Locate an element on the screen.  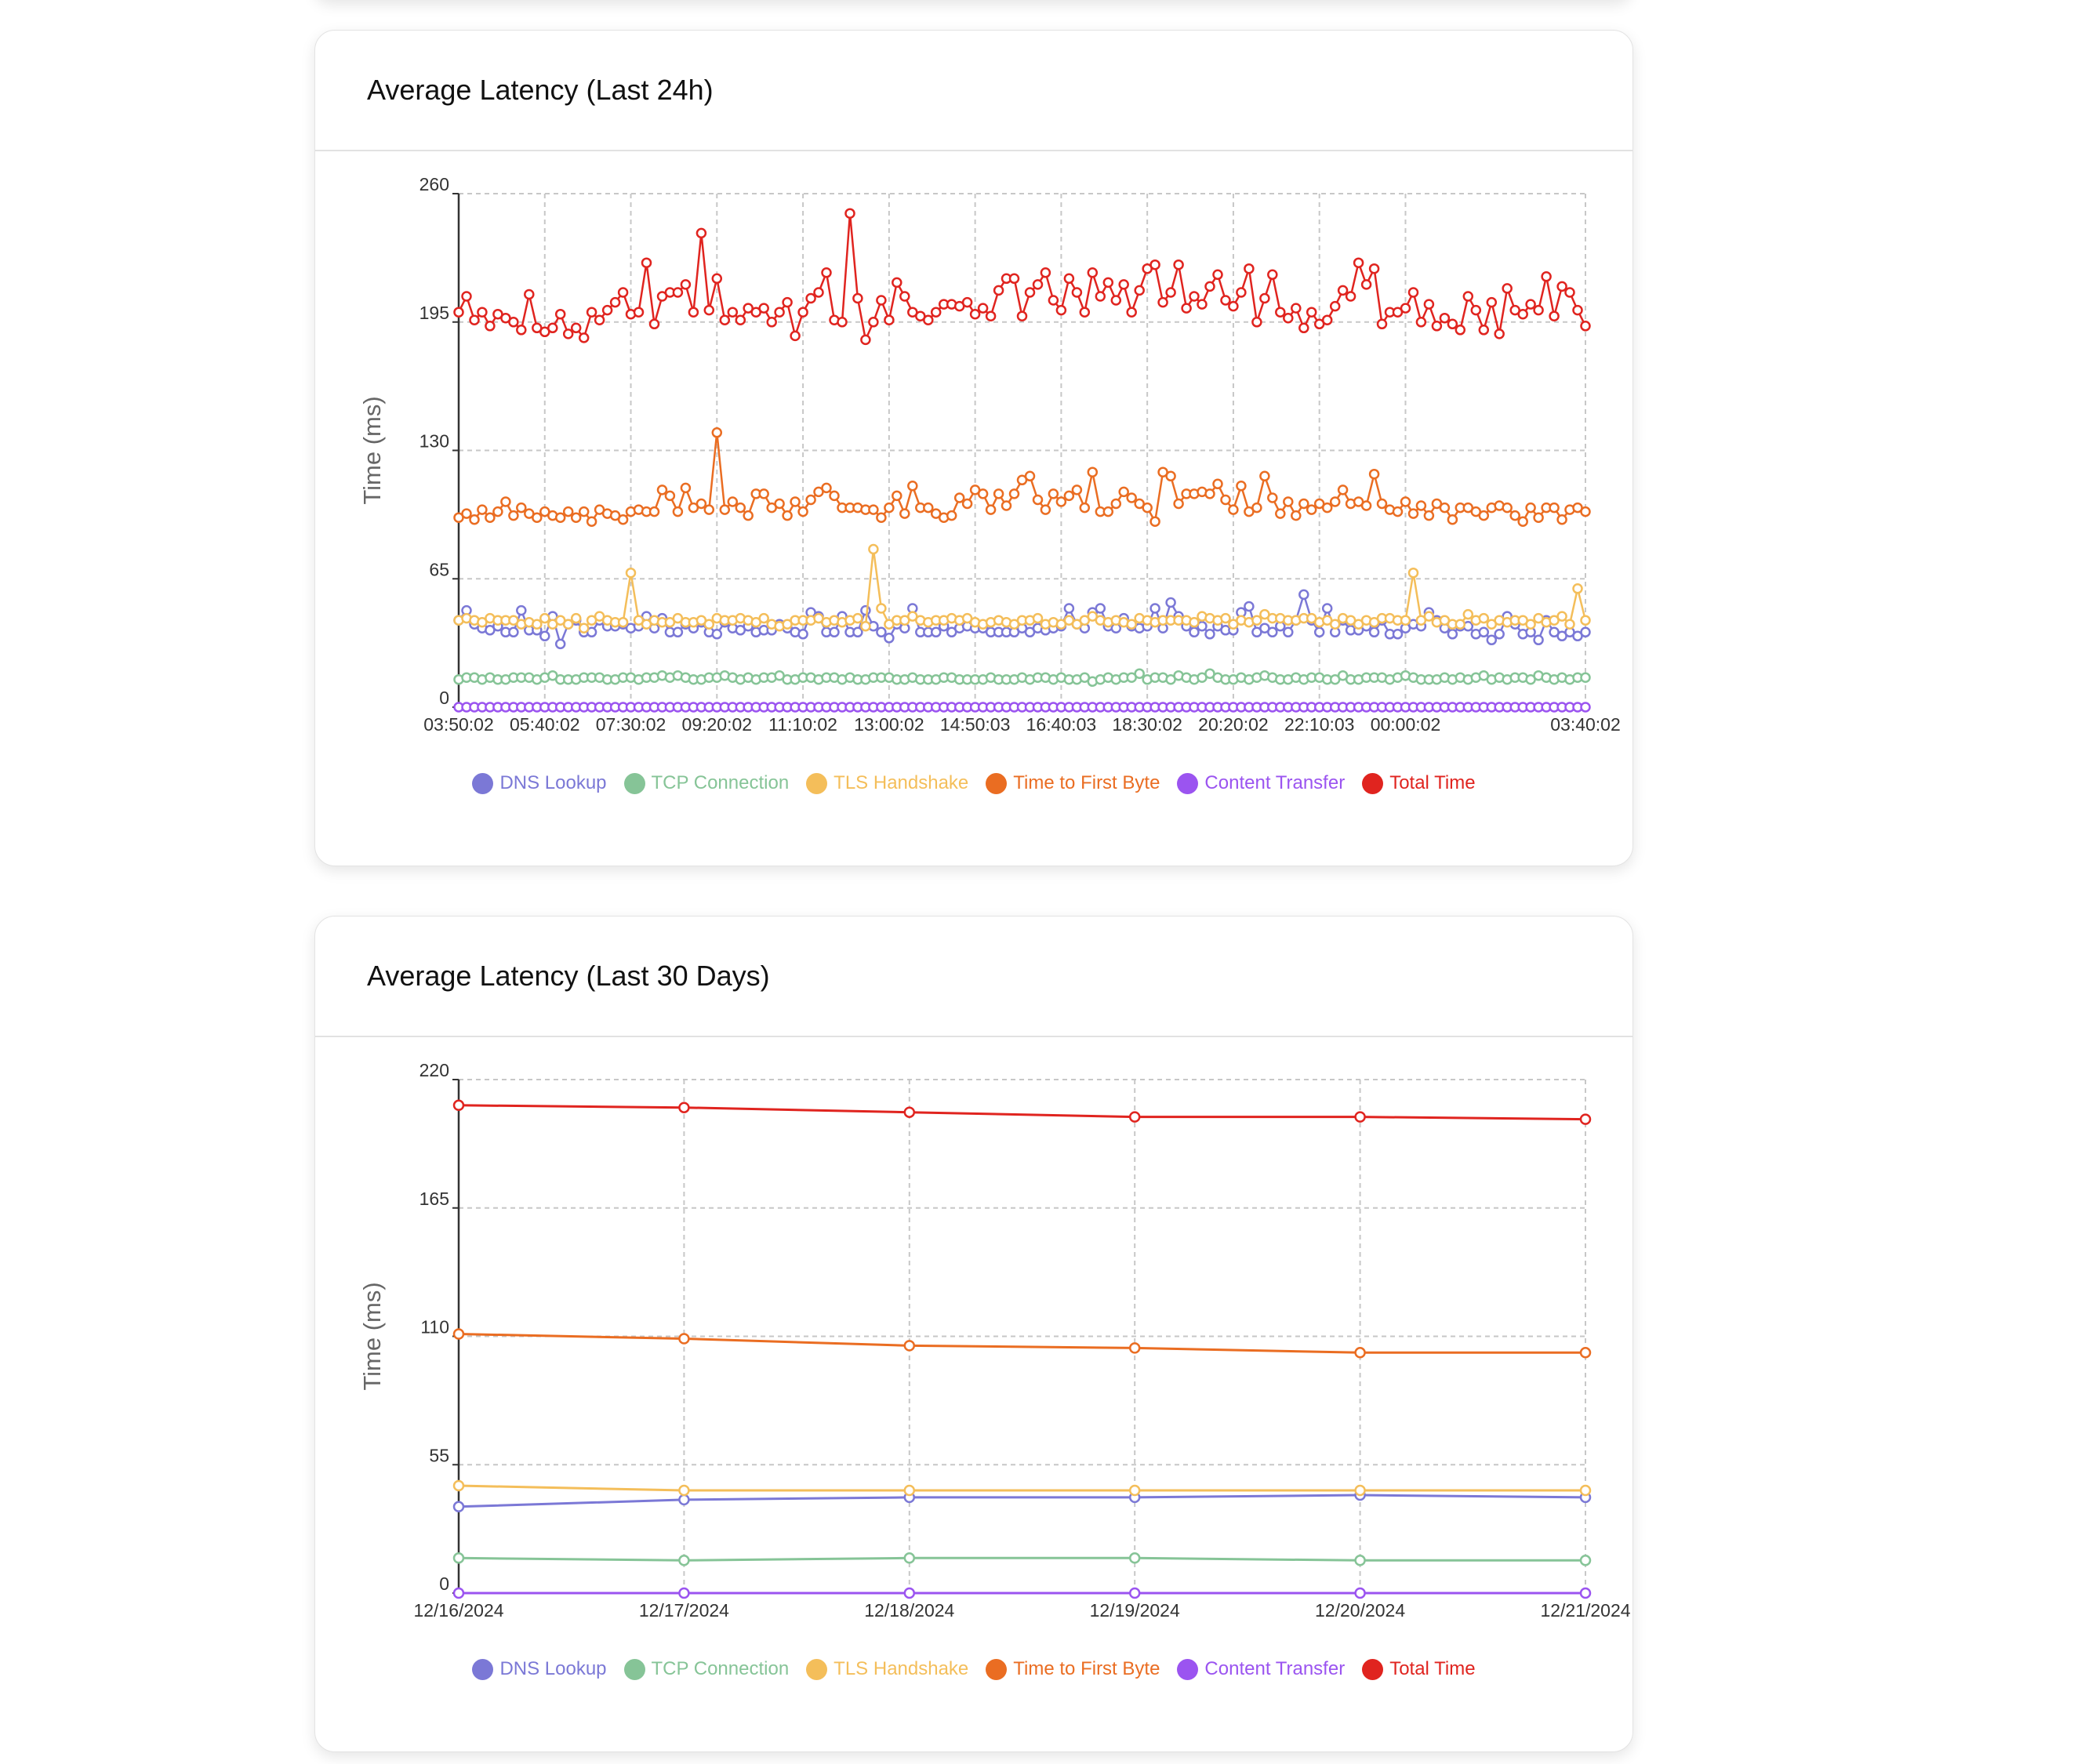
legend-item-content-transfer: Content Transfer is located at coordinates (1261, 783).